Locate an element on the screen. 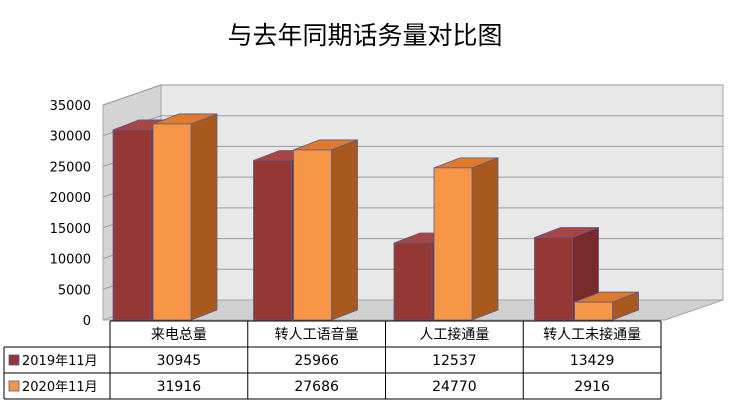  category-label: 来电总量 is located at coordinates (179, 335).